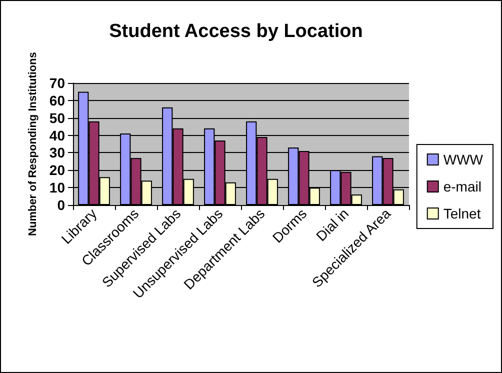 Image resolution: width=502 pixels, height=373 pixels. What do you see at coordinates (236, 31) in the screenshot?
I see `chart-title: Student Access by Location` at bounding box center [236, 31].